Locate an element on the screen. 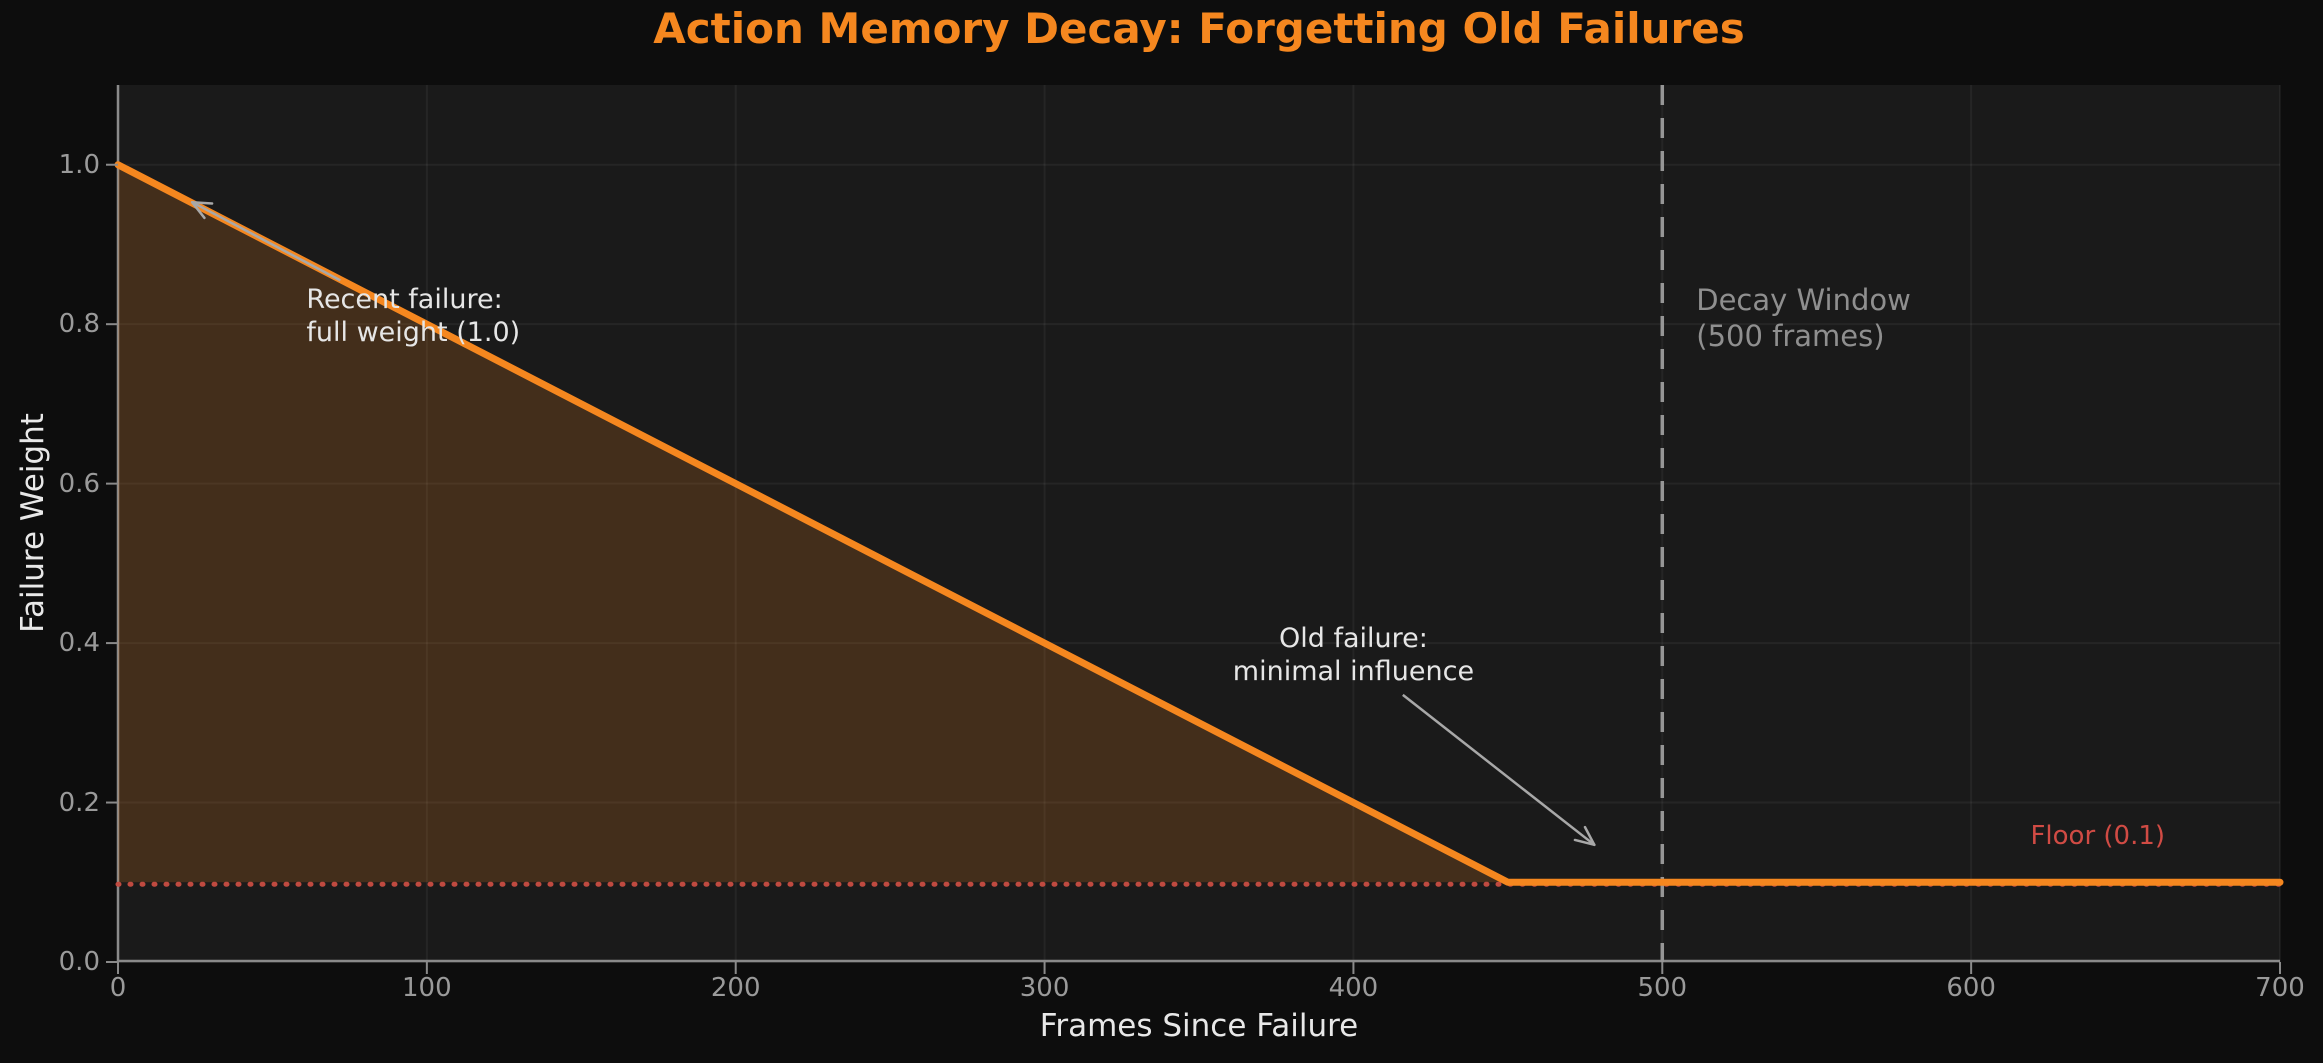  y-tick-label: 1.0 is located at coordinates (79, 164).